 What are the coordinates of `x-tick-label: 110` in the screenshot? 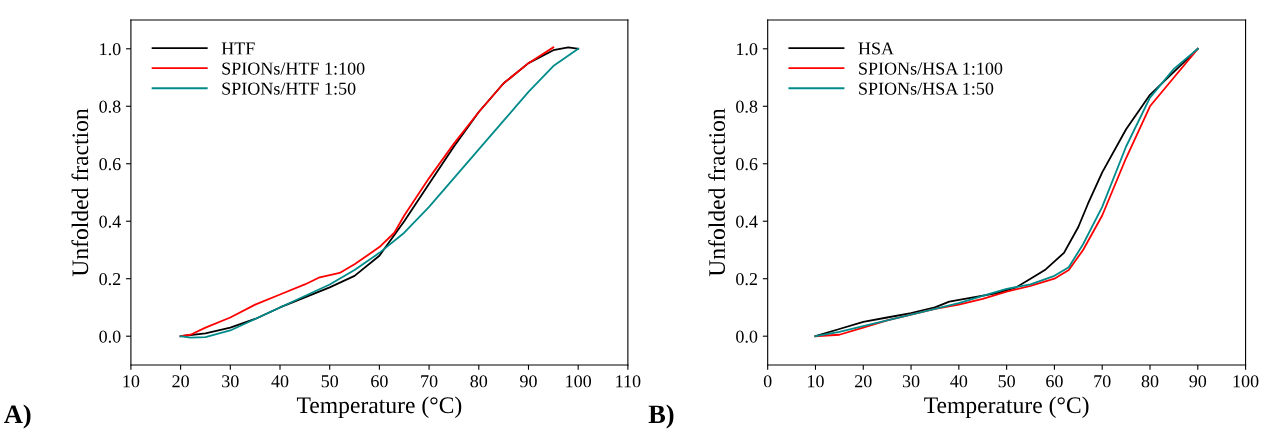 It's located at (628, 381).